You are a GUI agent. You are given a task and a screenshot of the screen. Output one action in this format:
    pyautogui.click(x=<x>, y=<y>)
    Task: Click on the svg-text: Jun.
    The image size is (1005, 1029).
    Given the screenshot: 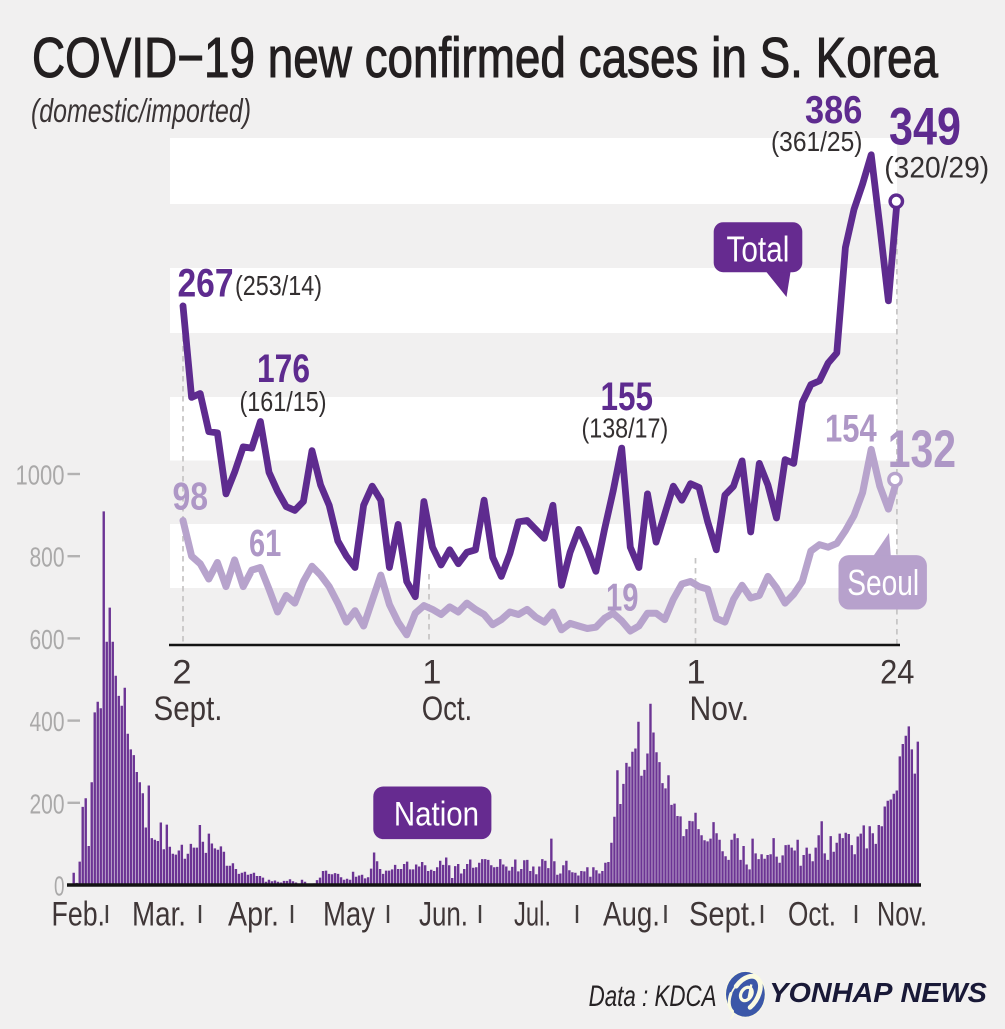 What is the action you would take?
    pyautogui.click(x=443, y=915)
    